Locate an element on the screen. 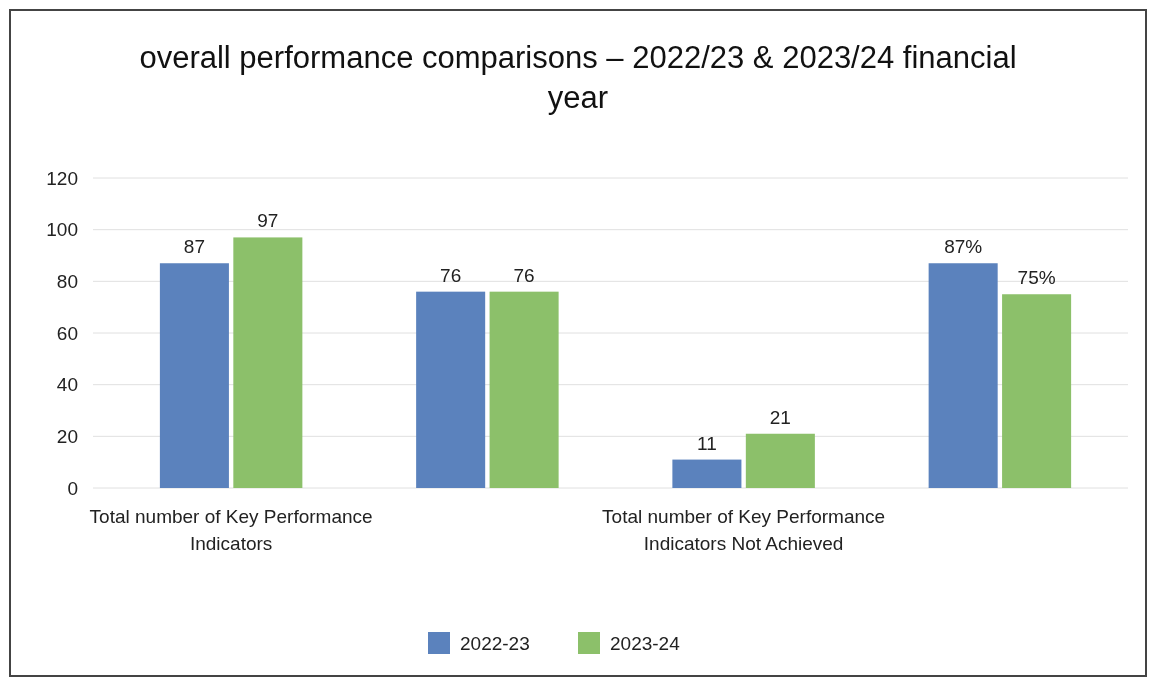 This screenshot has height=690, width=1155. data-label: 87 is located at coordinates (194, 247).